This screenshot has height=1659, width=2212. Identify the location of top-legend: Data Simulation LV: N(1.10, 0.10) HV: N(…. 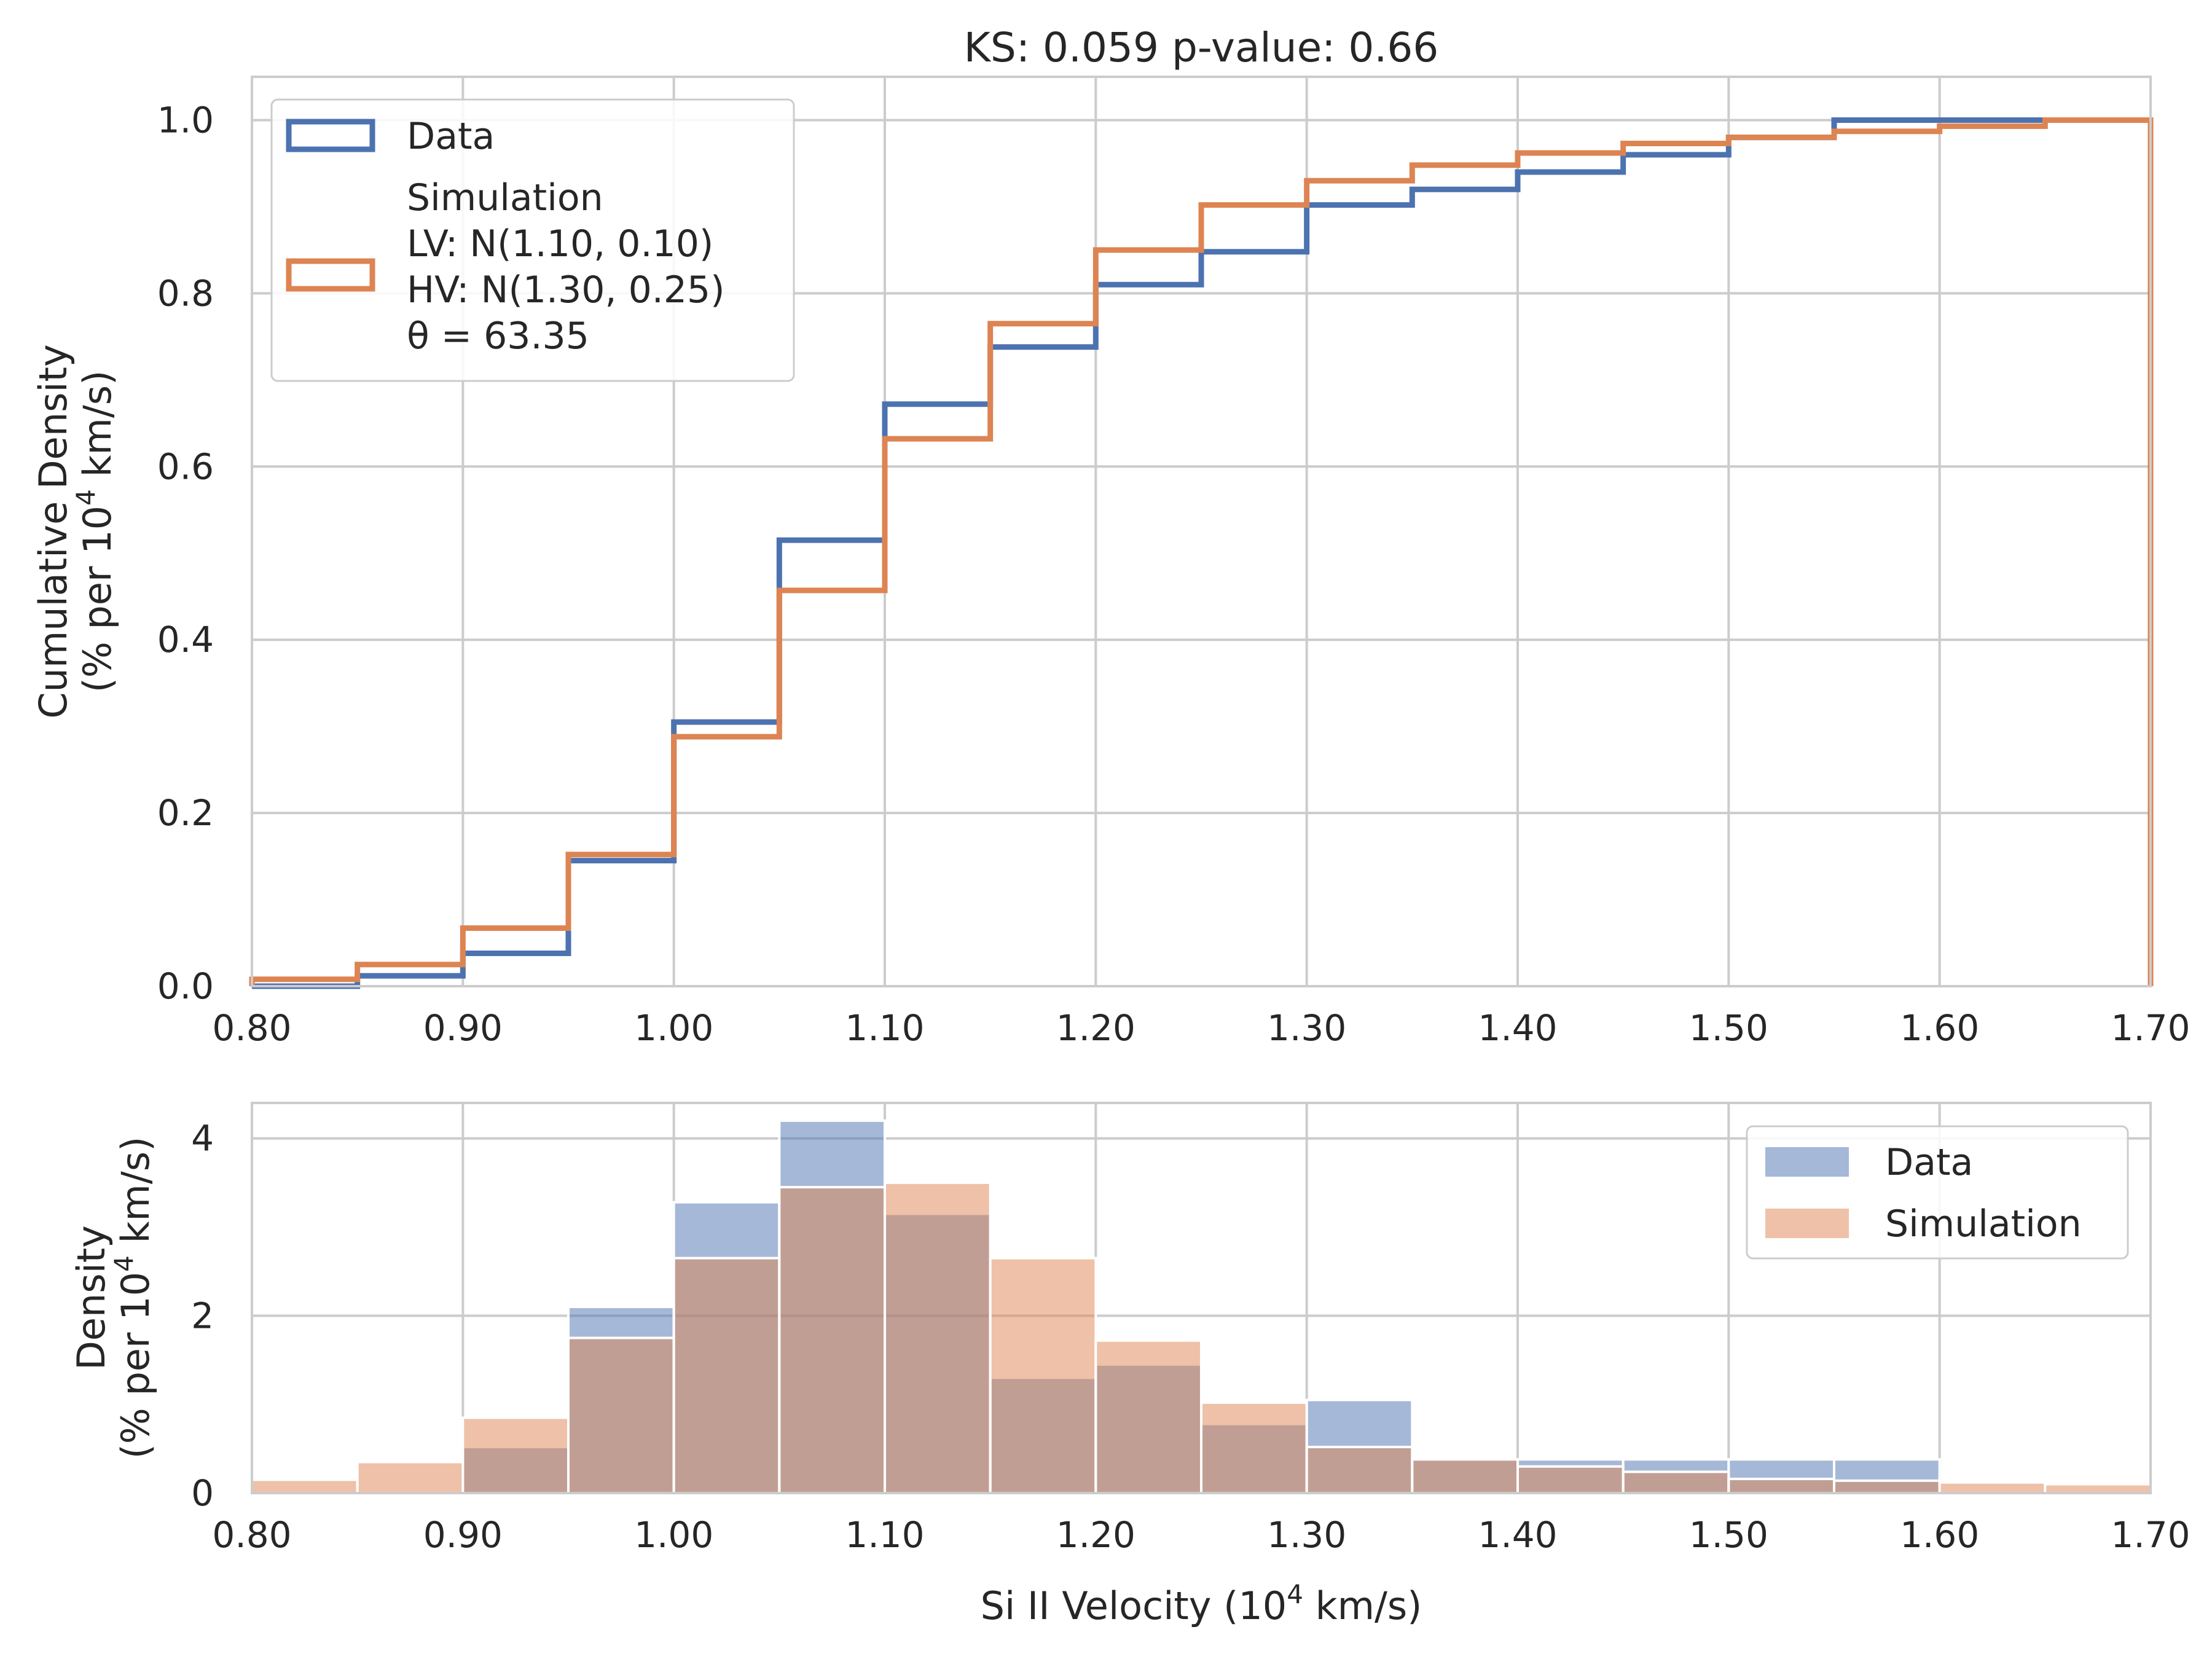
(532, 240).